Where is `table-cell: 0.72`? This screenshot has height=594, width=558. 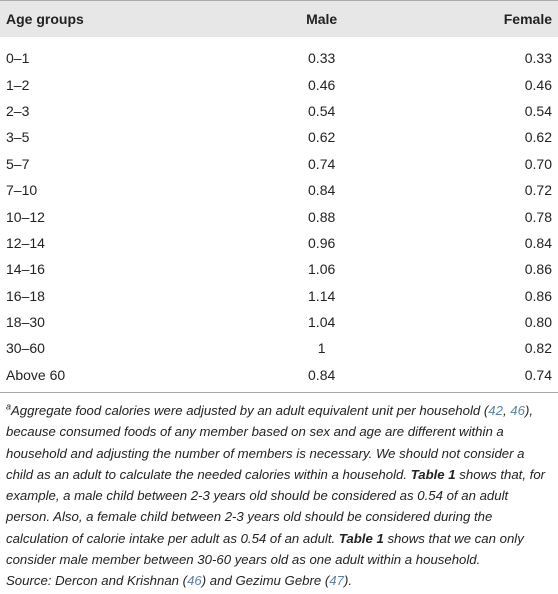
table-cell: 0.72 is located at coordinates (538, 190).